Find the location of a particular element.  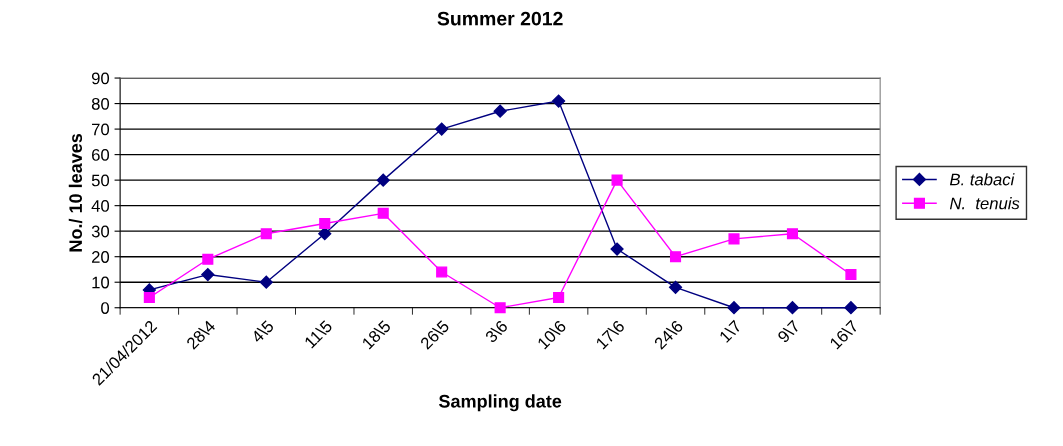

y-tick-label: 40 is located at coordinates (100, 206).